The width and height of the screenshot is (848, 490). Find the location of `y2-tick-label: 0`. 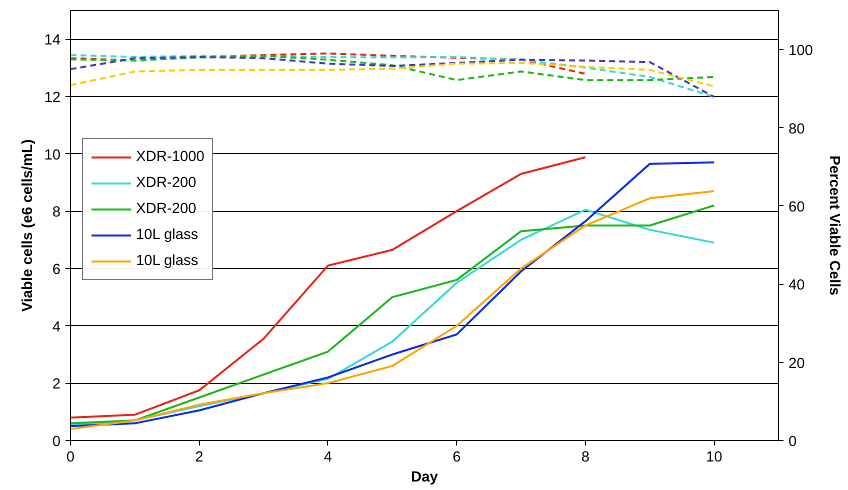

y2-tick-label: 0 is located at coordinates (792, 442).